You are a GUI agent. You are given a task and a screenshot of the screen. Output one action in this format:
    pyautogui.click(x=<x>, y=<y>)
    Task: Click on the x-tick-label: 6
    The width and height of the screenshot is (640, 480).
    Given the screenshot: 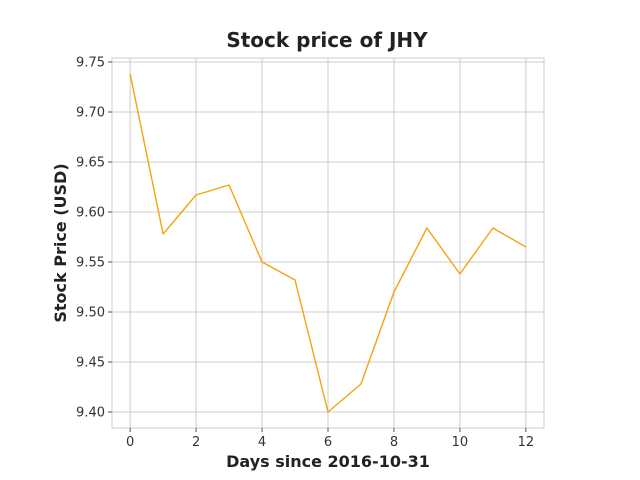 What is the action you would take?
    pyautogui.click(x=328, y=442)
    